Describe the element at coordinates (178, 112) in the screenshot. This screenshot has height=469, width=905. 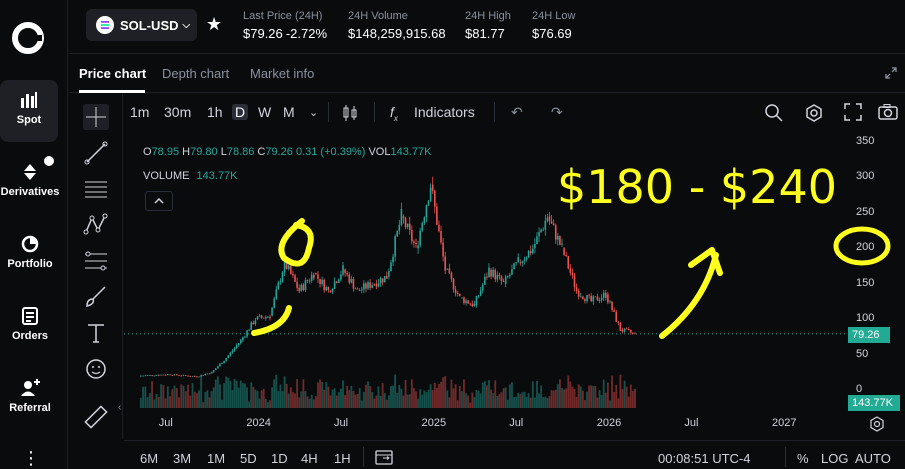
I see `interval-30m: 30m` at that location.